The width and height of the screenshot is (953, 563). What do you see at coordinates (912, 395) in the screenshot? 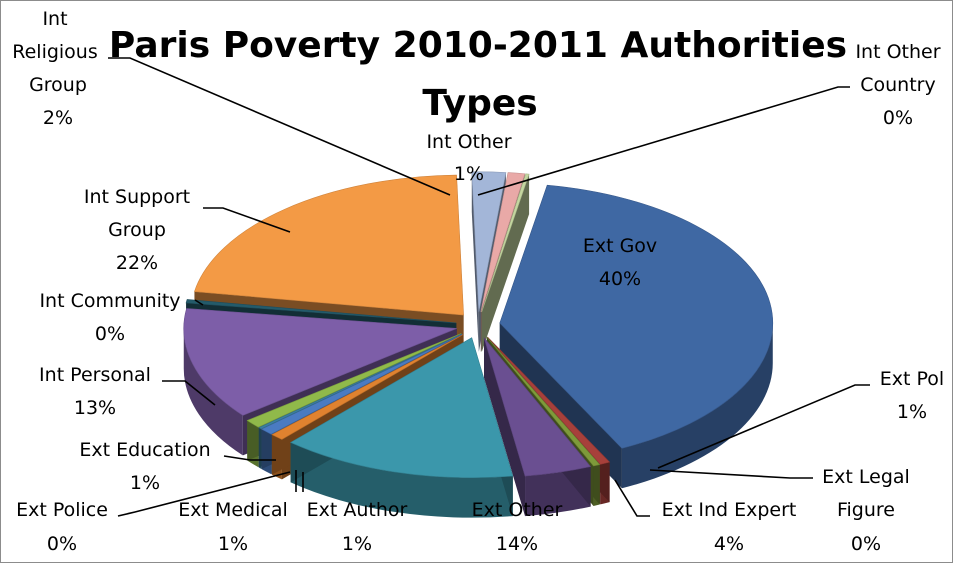
I see `data-label-ext-pol: Ext Pol 1%` at bounding box center [912, 395].